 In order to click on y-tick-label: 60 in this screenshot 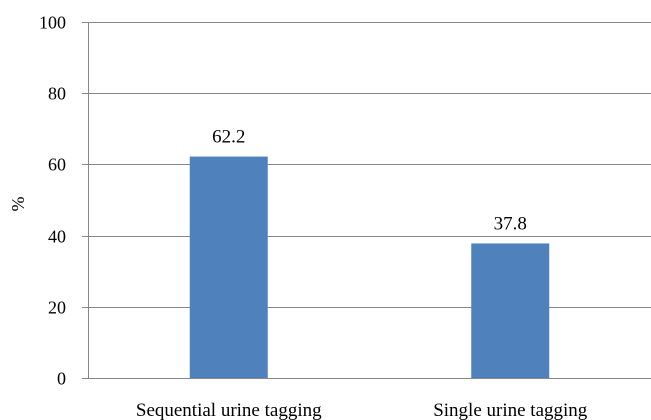, I will do `click(57, 165)`.